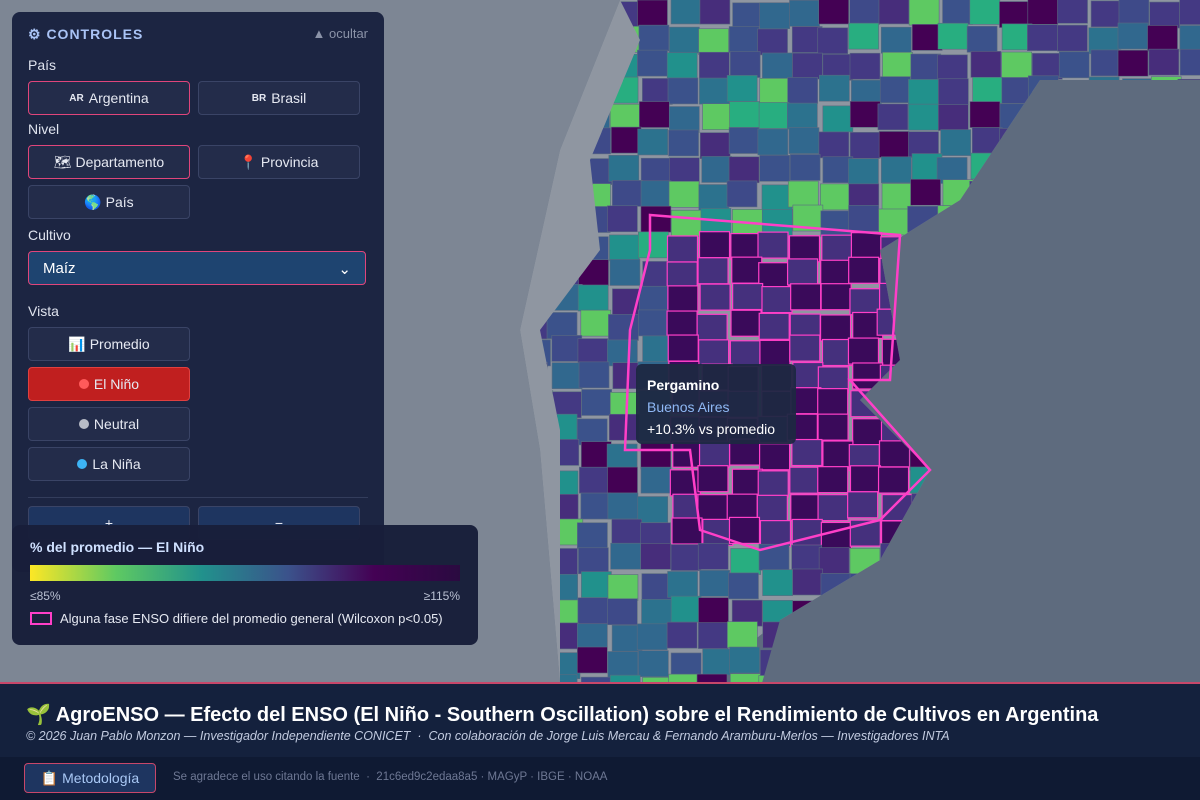 Image resolution: width=1200 pixels, height=800 pixels. What do you see at coordinates (109, 424) in the screenshot?
I see `view-button: Neutral` at bounding box center [109, 424].